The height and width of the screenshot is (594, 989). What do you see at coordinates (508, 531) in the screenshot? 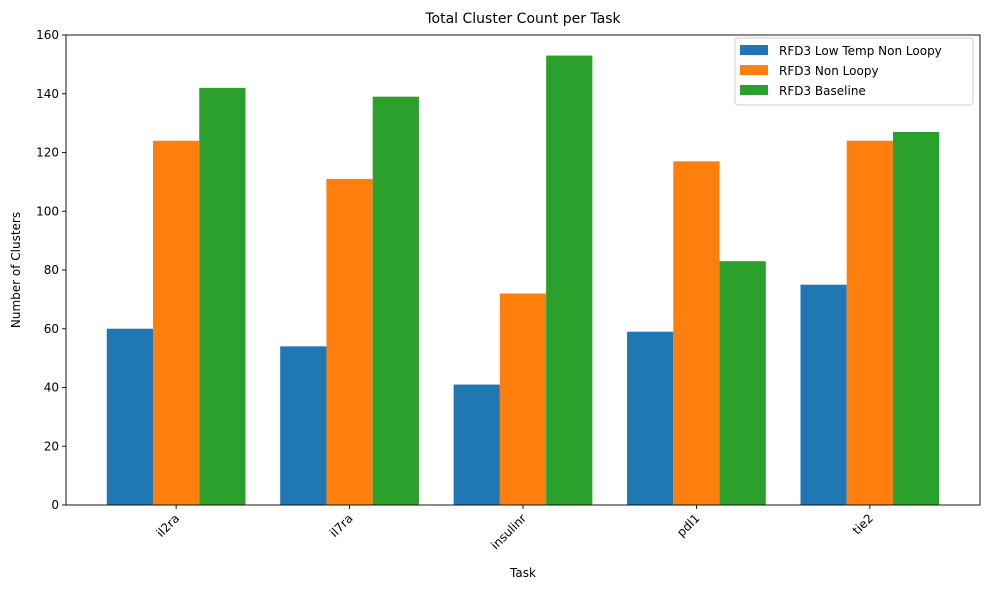
I see `x-tick-label: insulinr` at bounding box center [508, 531].